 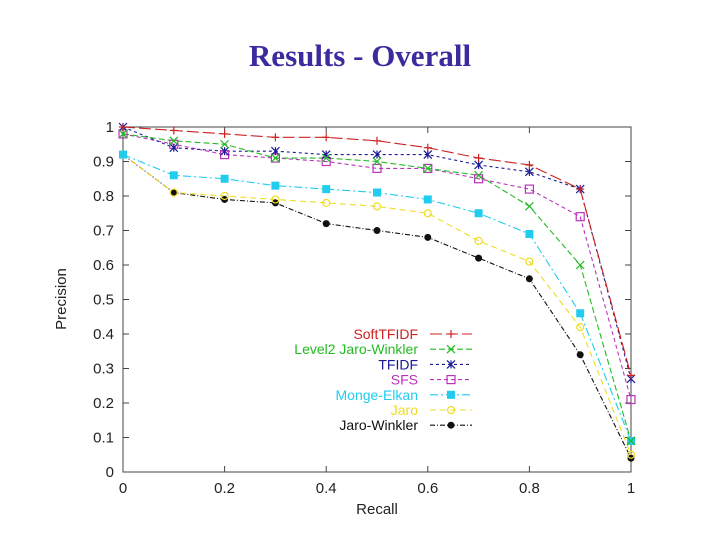 I want to click on y-tick-label: 0.1, so click(x=103, y=438).